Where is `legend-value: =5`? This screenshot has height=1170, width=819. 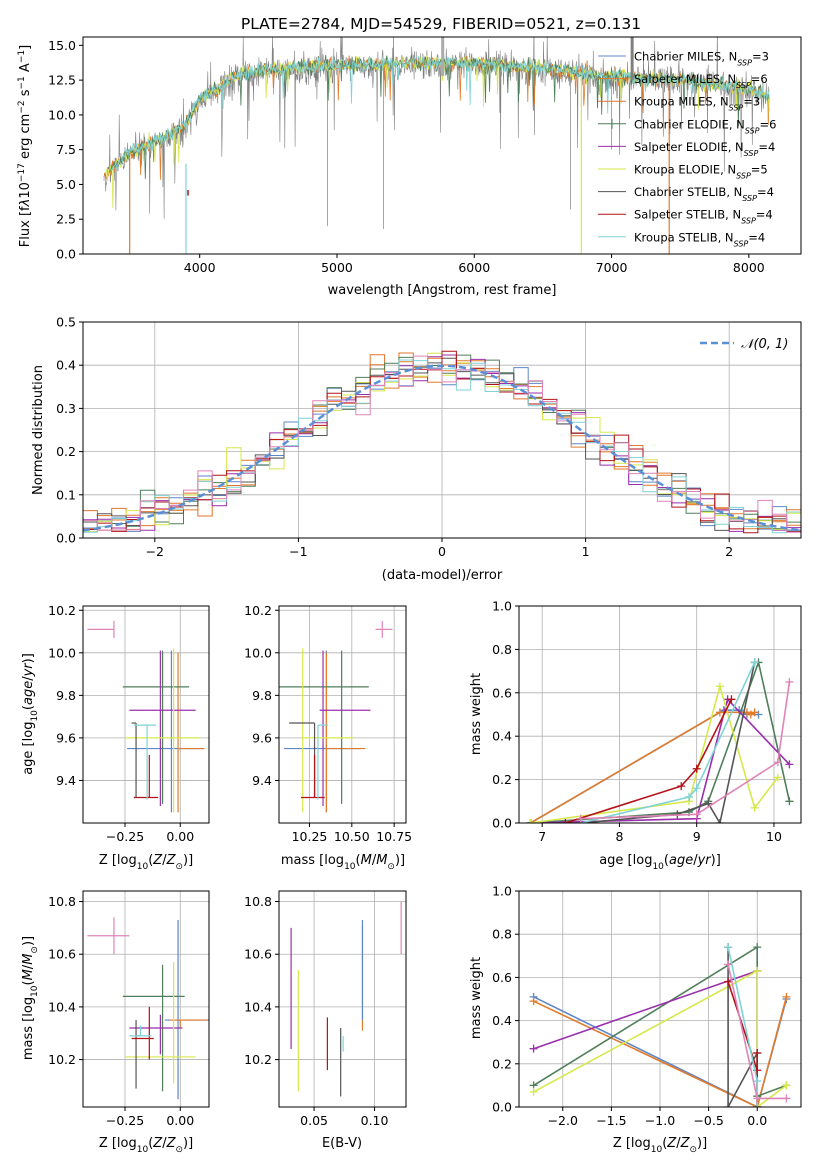 legend-value: =5 is located at coordinates (759, 170).